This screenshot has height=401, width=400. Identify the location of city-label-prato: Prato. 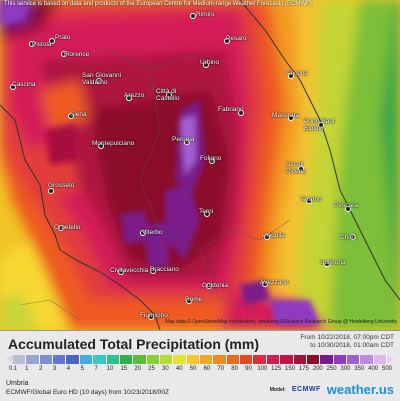
(63, 37).